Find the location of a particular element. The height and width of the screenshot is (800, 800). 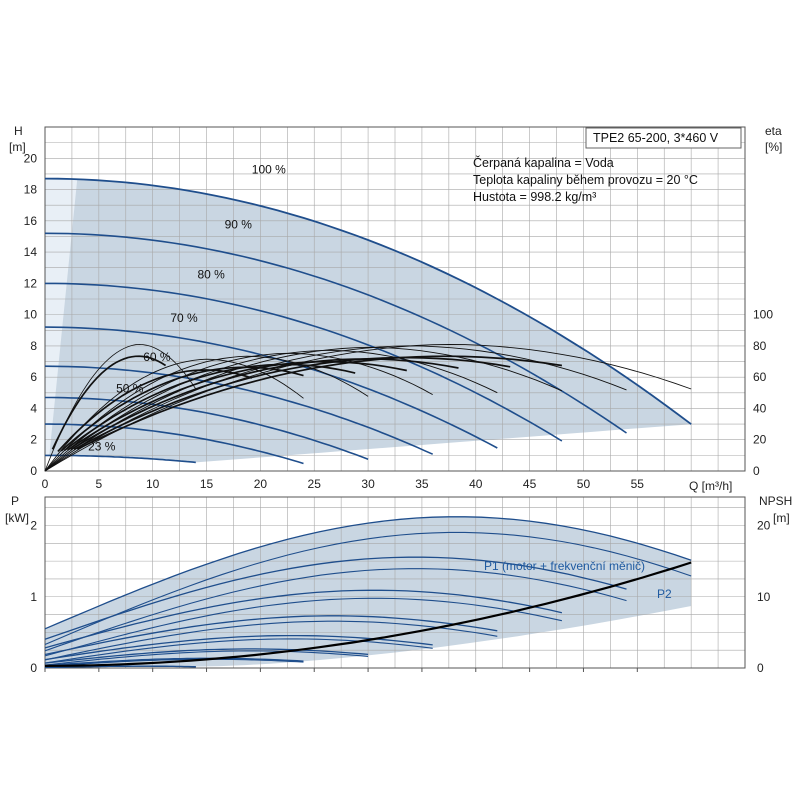

p-axis-tick: 1 is located at coordinates (33, 597).